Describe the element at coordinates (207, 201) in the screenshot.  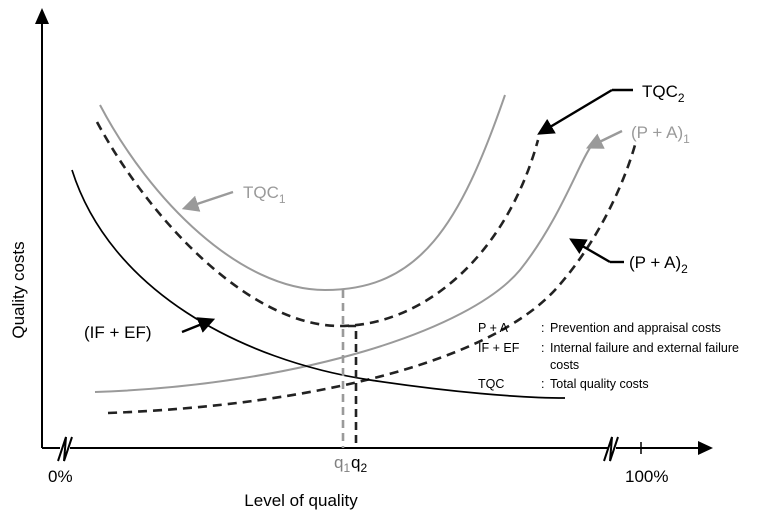
I see `tqc1-label-arrow` at that location.